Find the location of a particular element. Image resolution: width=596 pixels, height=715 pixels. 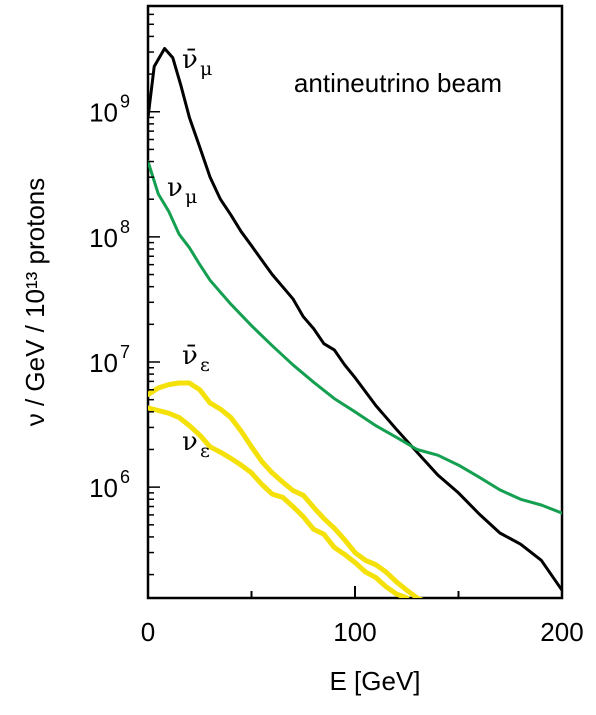

annotation-text: antineutrino beam is located at coordinates (398, 83).